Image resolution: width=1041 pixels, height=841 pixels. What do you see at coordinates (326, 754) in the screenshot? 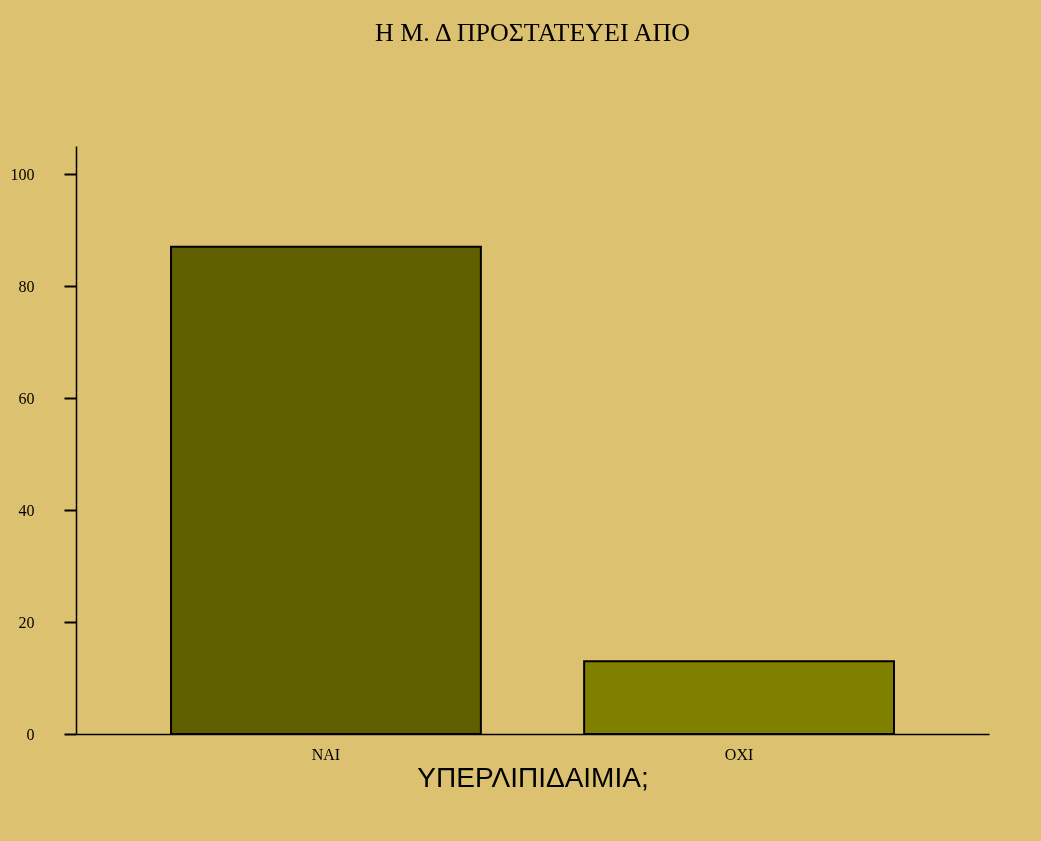
I see `x-tick-label: ΝΑΙ` at bounding box center [326, 754].